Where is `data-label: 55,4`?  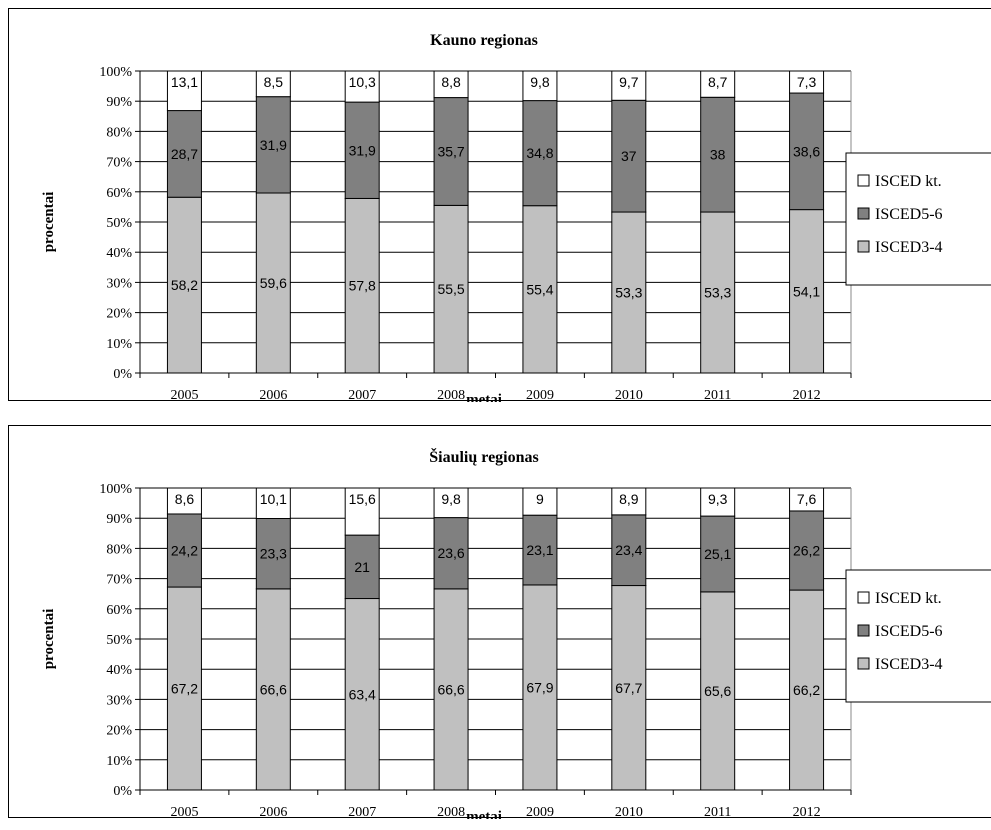
data-label: 55,4 is located at coordinates (539, 289).